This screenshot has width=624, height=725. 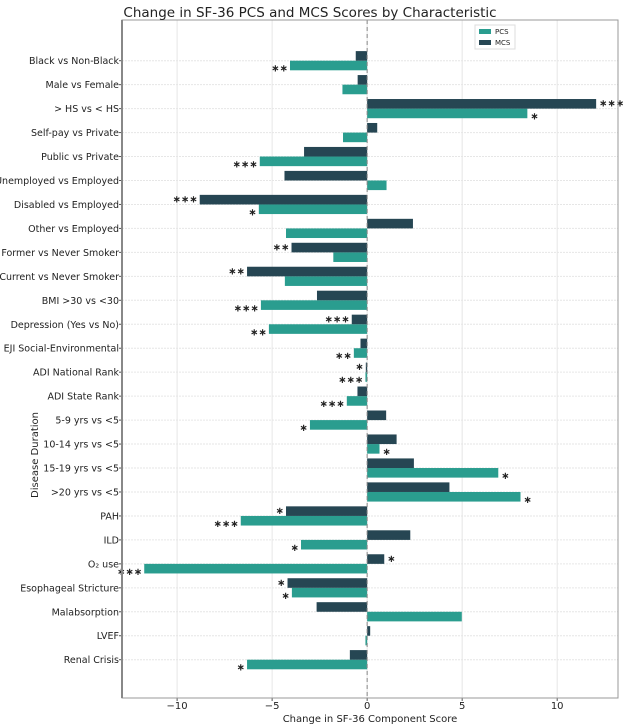 What do you see at coordinates (503, 43) in the screenshot?
I see `legend-label-mcs: MCS` at bounding box center [503, 43].